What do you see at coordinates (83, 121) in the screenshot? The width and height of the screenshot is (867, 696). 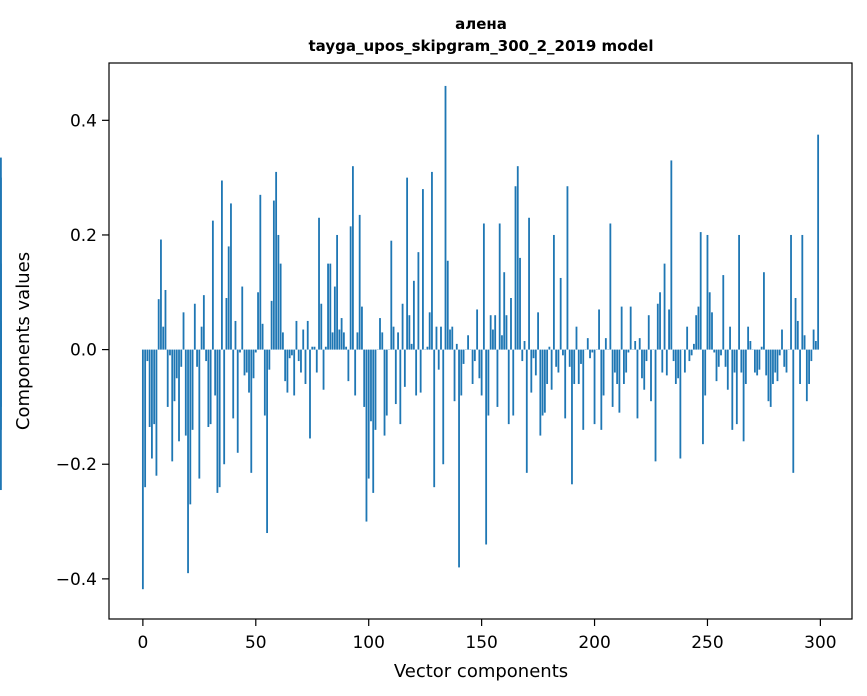 I see `y-tick-label: 0.4` at bounding box center [83, 121].